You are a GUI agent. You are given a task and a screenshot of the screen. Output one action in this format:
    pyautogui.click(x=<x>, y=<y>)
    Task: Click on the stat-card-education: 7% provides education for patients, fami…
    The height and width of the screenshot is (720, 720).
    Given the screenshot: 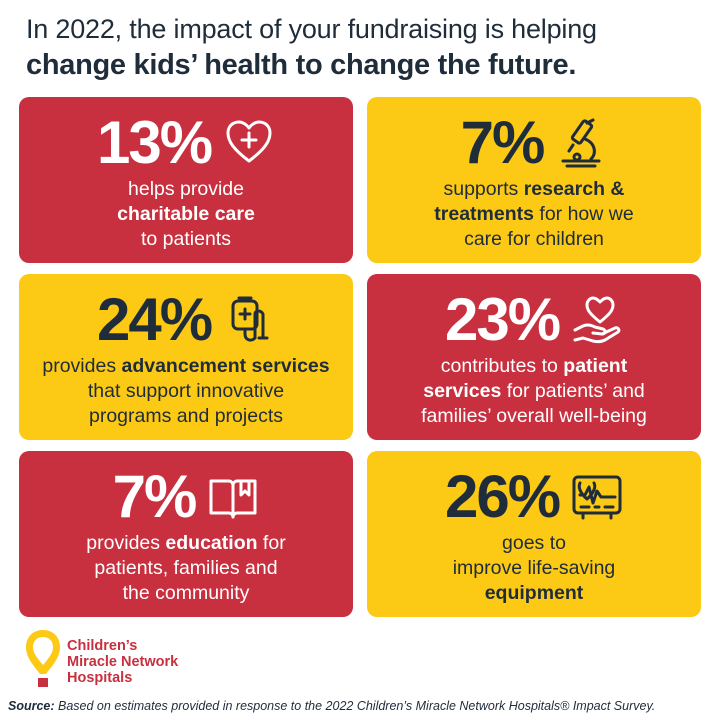 What is the action you would take?
    pyautogui.click(x=186, y=534)
    